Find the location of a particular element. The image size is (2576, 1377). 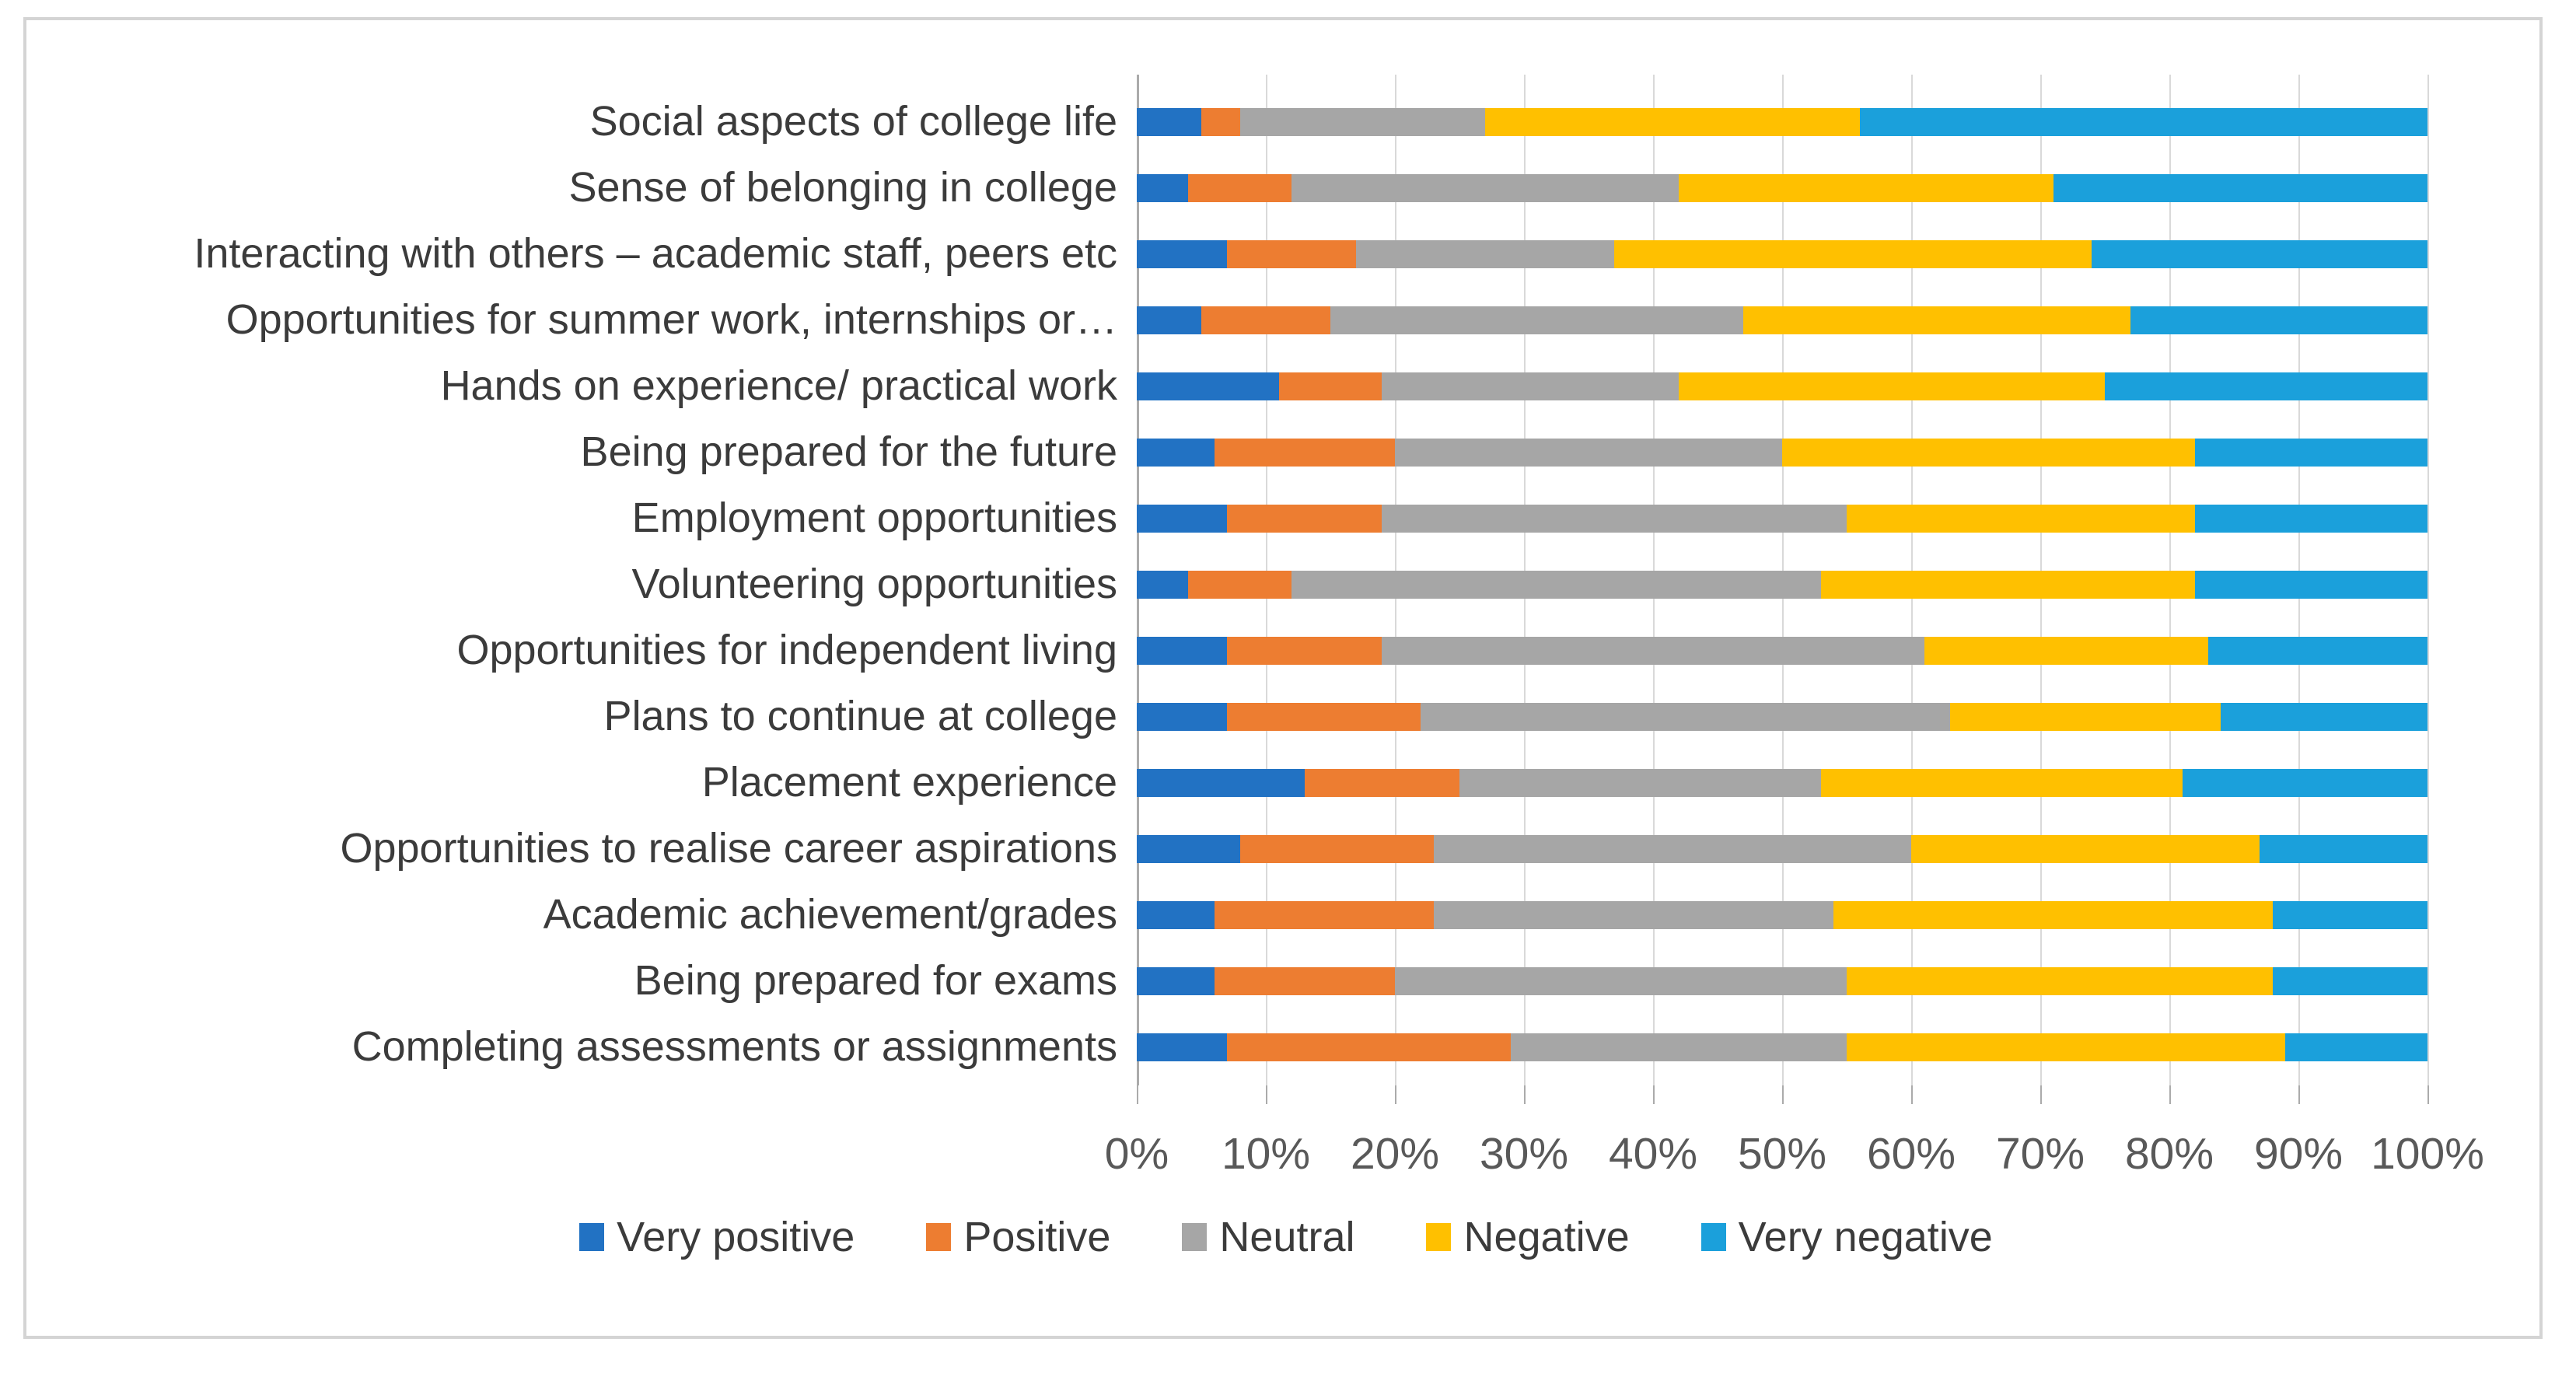

category-label: Being prepared for the future is located at coordinates (848, 452).